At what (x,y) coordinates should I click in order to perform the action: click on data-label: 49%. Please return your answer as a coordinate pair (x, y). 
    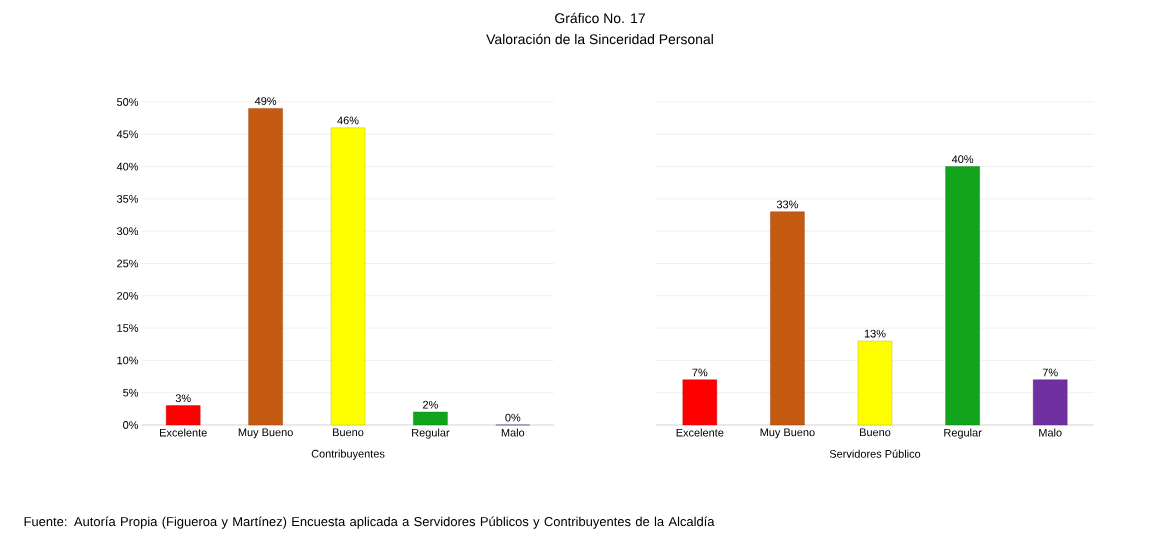
    Looking at the image, I should click on (265, 101).